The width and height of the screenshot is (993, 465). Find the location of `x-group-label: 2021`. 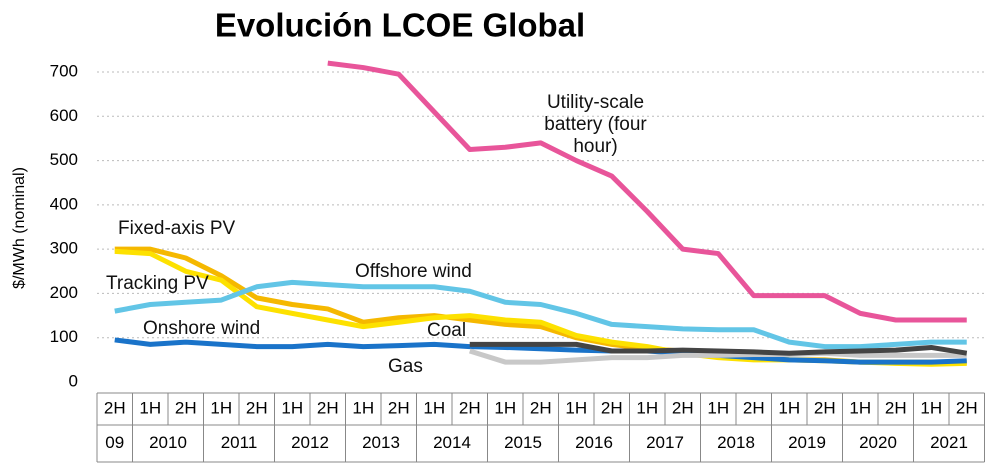

x-group-label: 2021 is located at coordinates (949, 442).